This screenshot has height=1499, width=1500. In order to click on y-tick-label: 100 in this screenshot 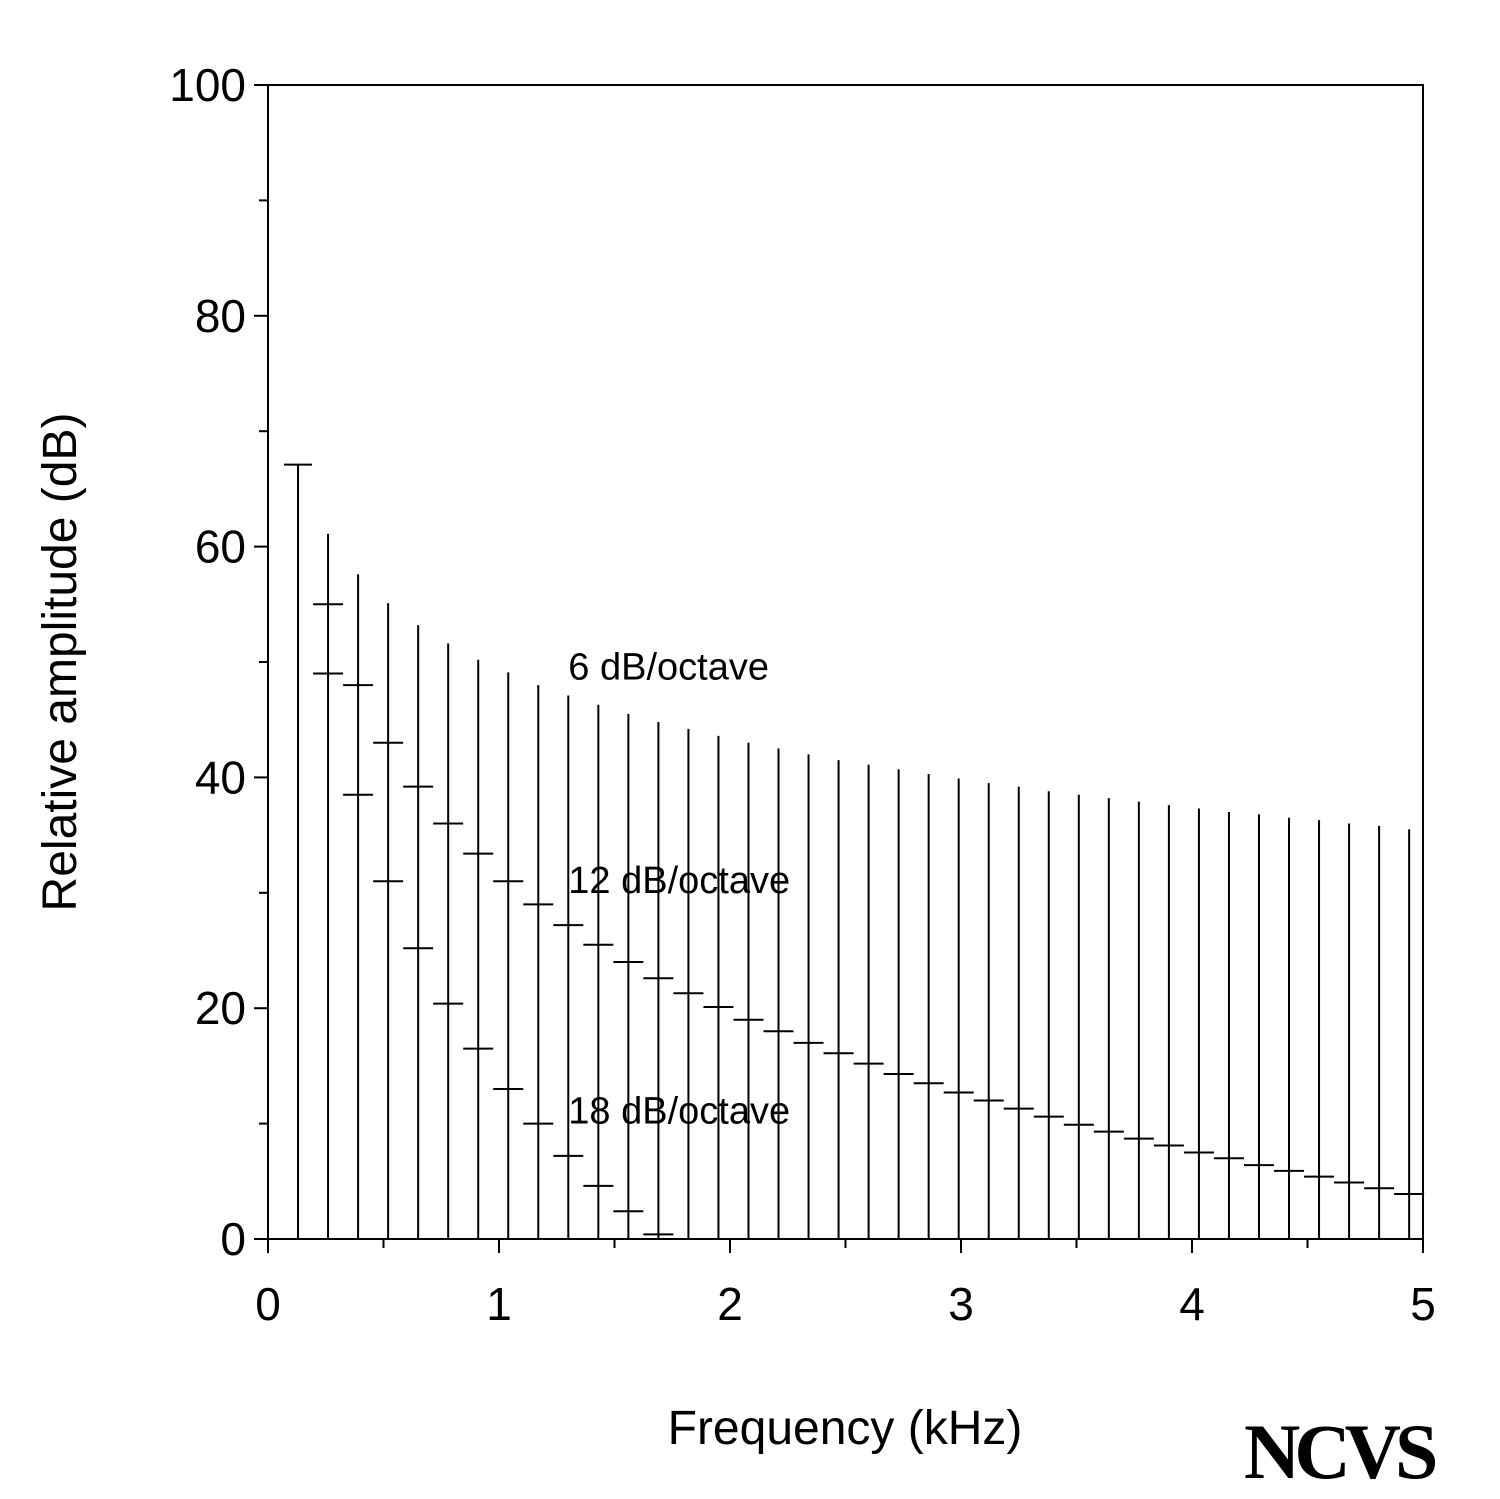, I will do `click(207, 85)`.